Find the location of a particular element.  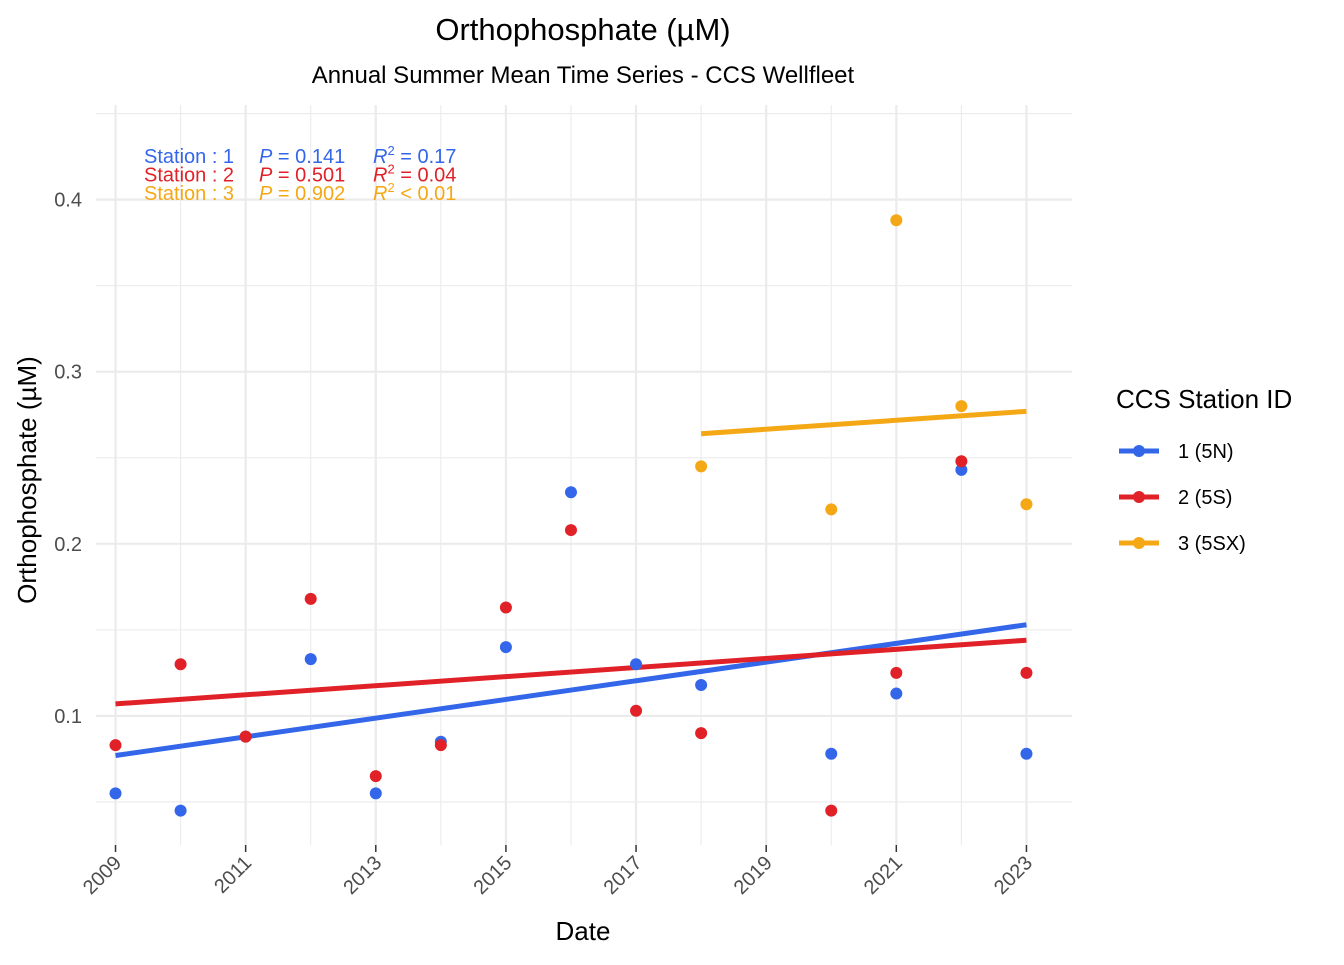

annotation-p-value: P = 0.501 is located at coordinates (302, 176).